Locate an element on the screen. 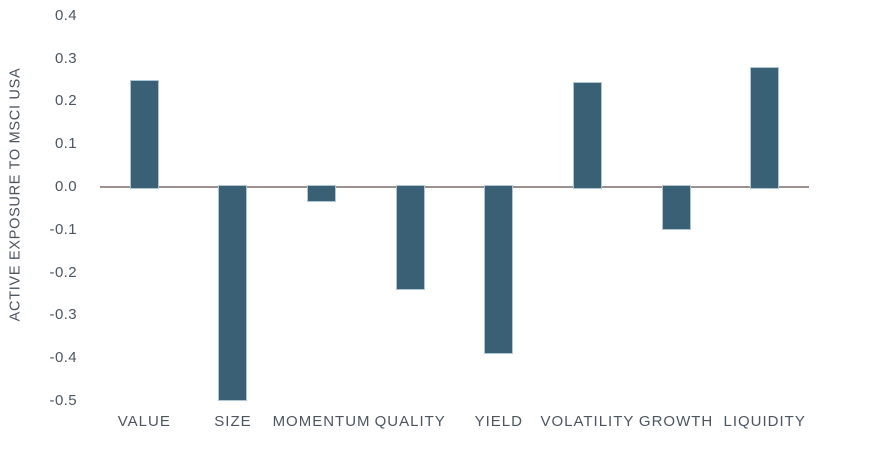  y-tick-label: -0.2 is located at coordinates (63, 272).